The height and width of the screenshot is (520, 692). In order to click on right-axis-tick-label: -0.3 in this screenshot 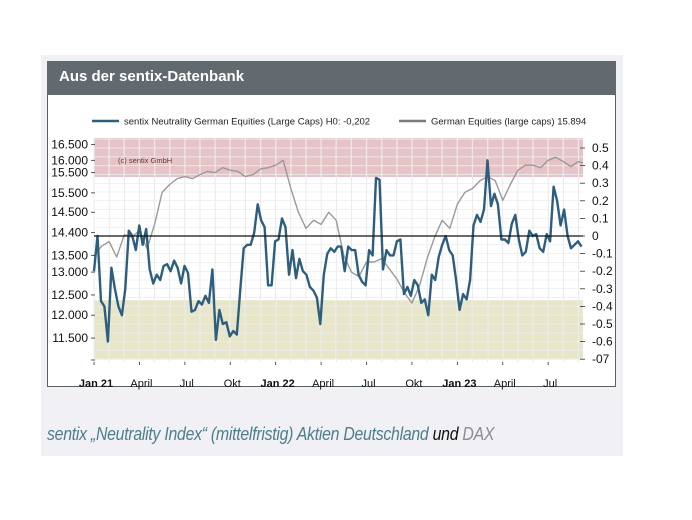, I will do `click(602, 289)`.